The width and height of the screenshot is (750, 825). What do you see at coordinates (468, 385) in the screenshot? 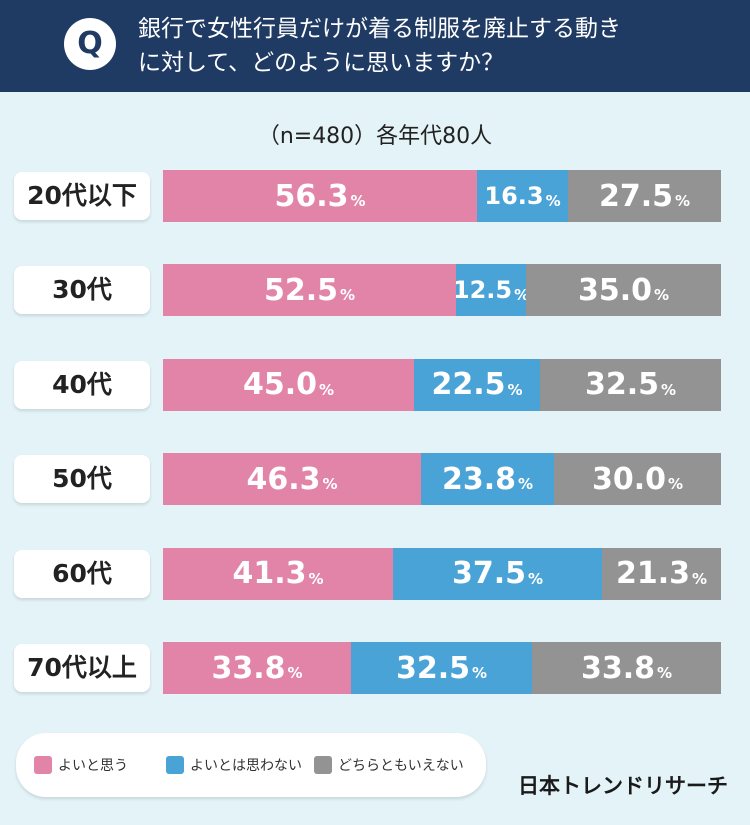
I see `data-label: 22.5` at bounding box center [468, 385].